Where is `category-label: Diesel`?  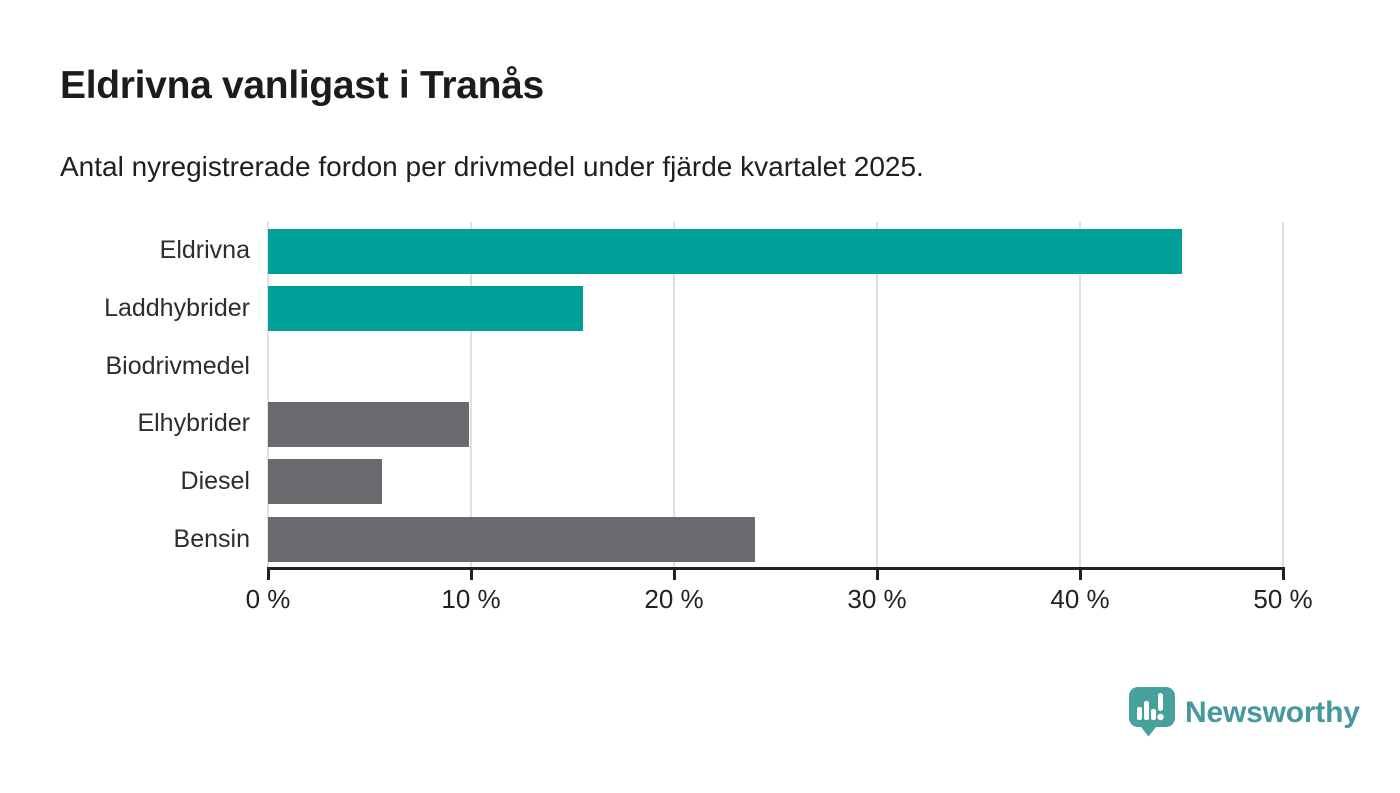 category-label: Diesel is located at coordinates (215, 480).